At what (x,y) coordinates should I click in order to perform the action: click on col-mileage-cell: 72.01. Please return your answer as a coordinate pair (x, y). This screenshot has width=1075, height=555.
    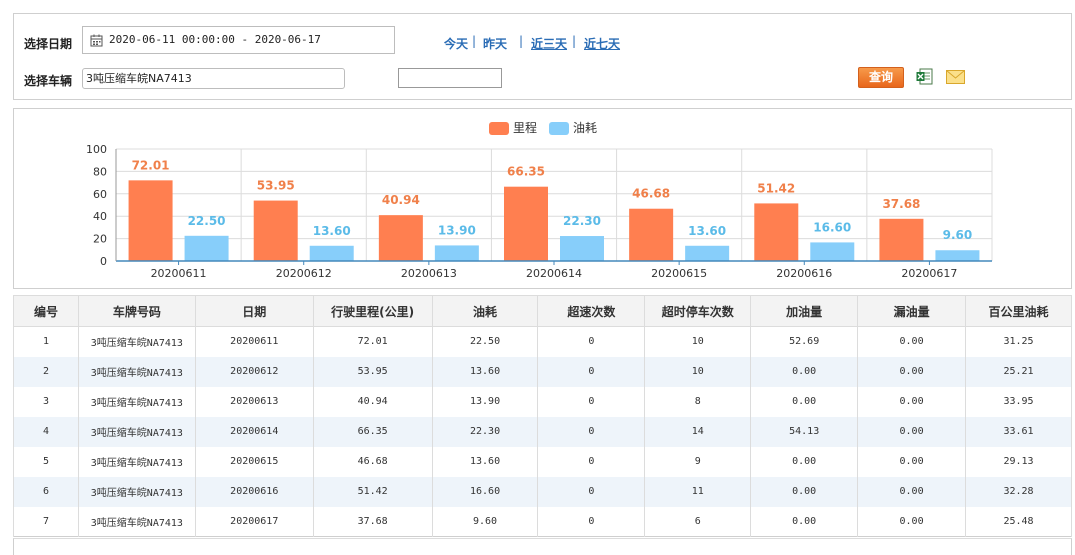
    Looking at the image, I should click on (372, 341).